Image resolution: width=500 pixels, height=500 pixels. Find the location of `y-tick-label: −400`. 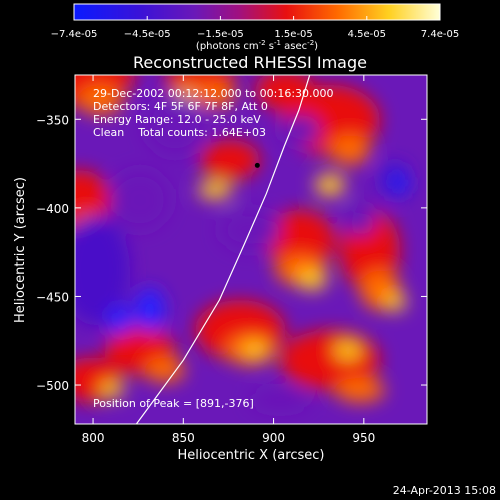

y-tick-label: −400 is located at coordinates (52, 209).